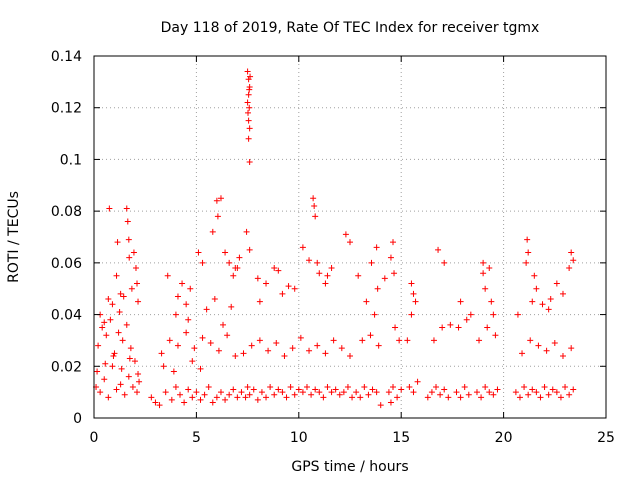 Image resolution: width=640 pixels, height=480 pixels. I want to click on x-axis-label: GPS time / hours, so click(349, 467).